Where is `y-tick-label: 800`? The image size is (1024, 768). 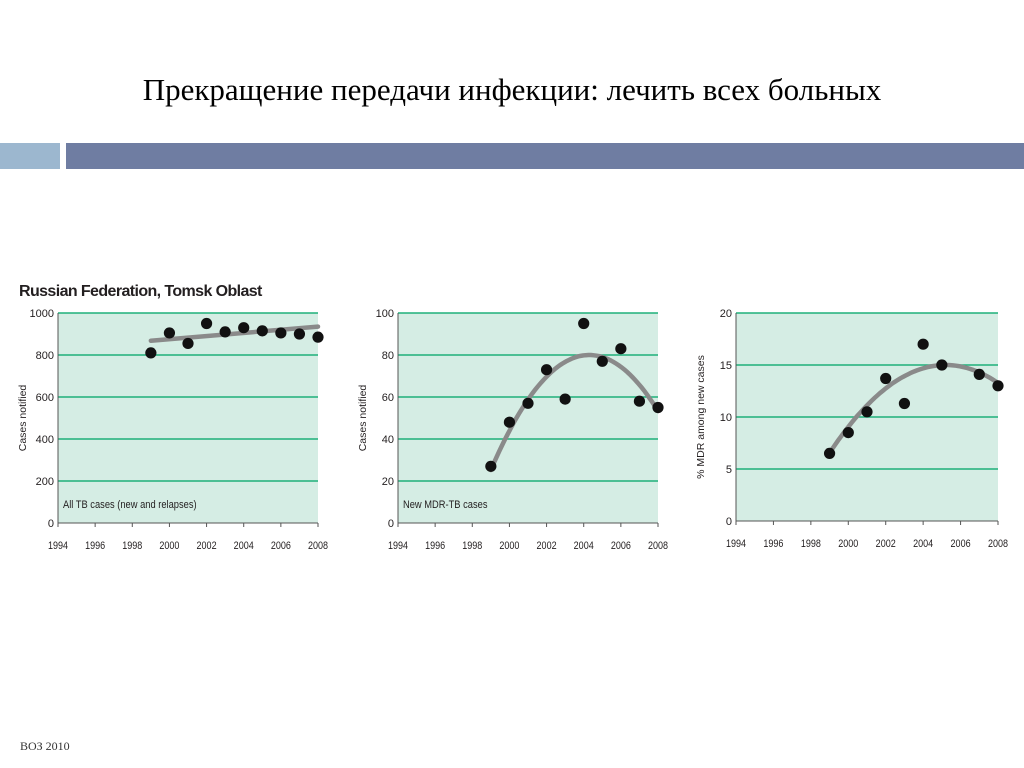 y-tick-label: 800 is located at coordinates (45, 356).